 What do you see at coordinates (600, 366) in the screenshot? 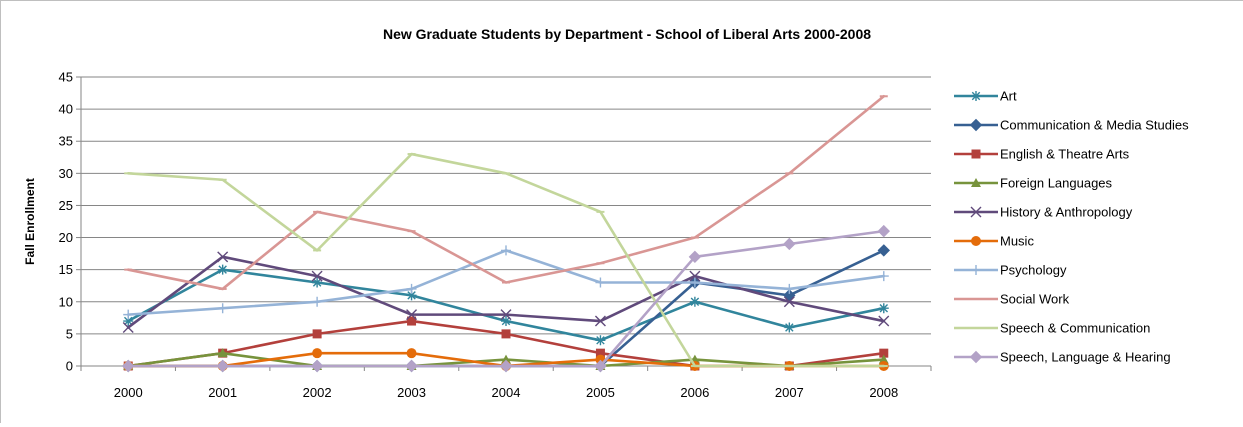
I see `point-speech-language-hearing-2005` at bounding box center [600, 366].